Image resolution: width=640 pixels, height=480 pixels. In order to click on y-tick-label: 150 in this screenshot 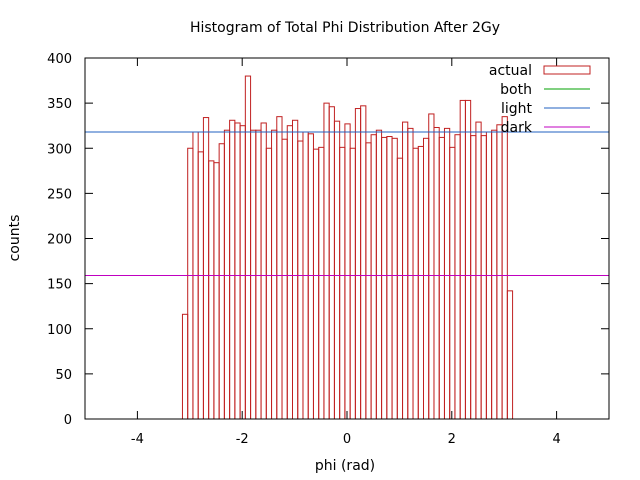, I will do `click(59, 285)`.